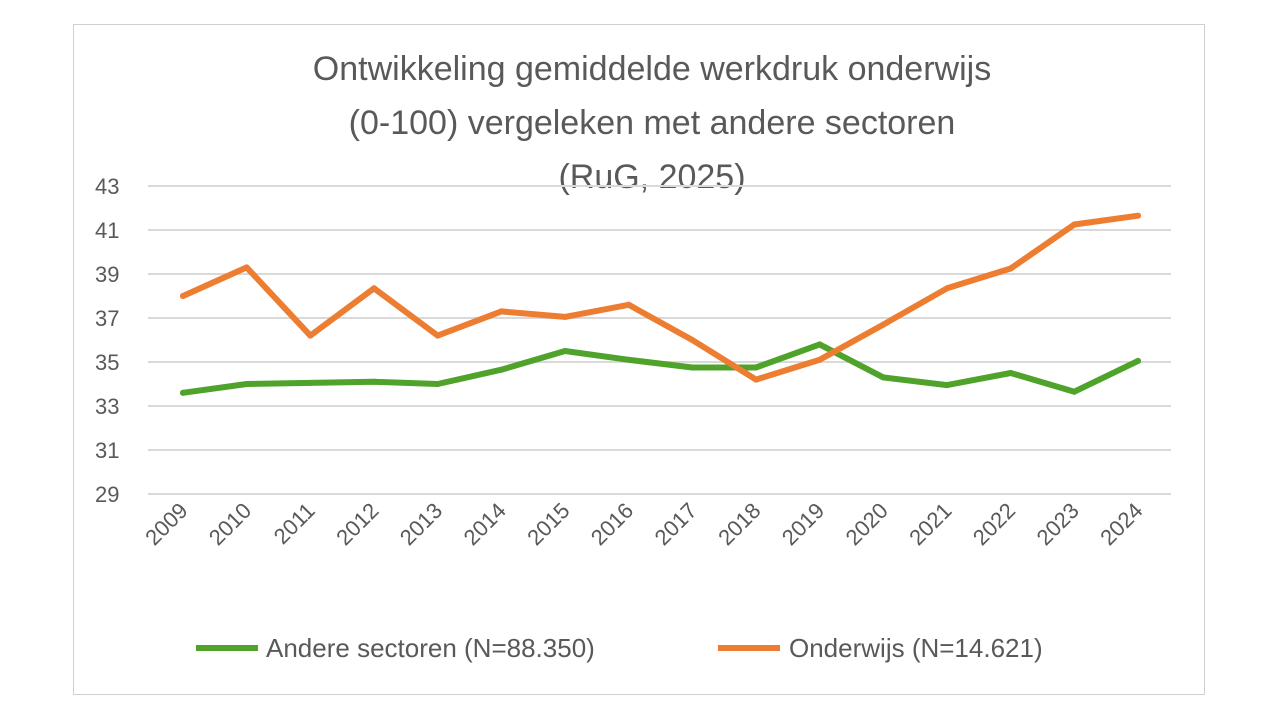 Image resolution: width=1280 pixels, height=720 pixels. I want to click on x-tick-label: 2016, so click(612, 524).